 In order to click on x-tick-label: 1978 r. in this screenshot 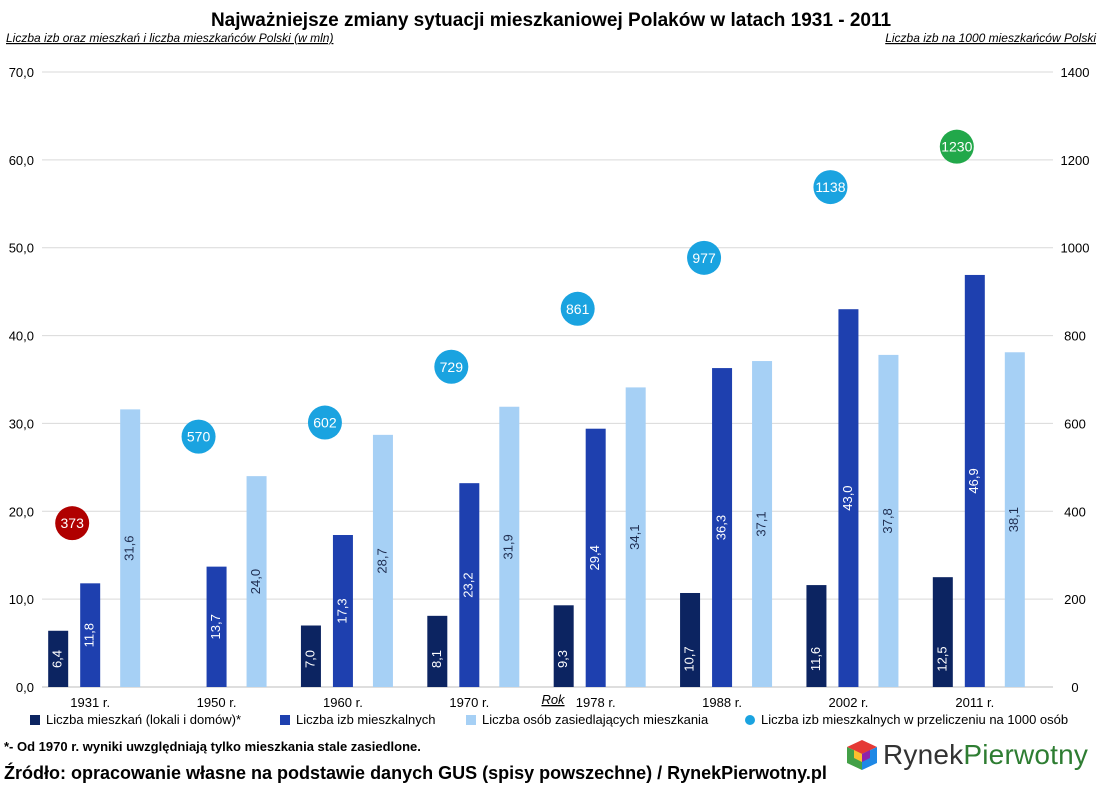, I will do `click(596, 702)`.